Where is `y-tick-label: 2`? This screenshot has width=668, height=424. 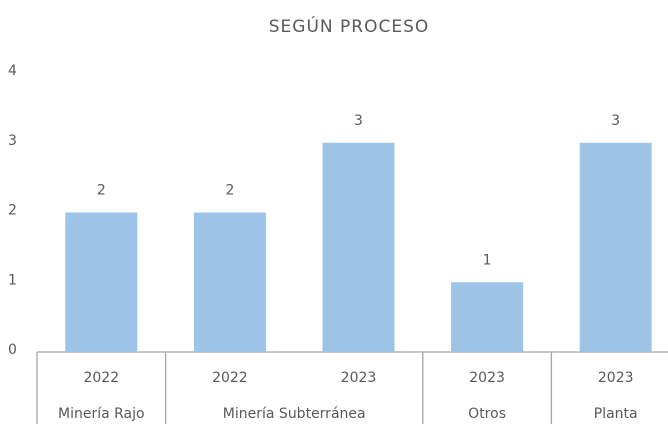 y-tick-label: 2 is located at coordinates (12, 211).